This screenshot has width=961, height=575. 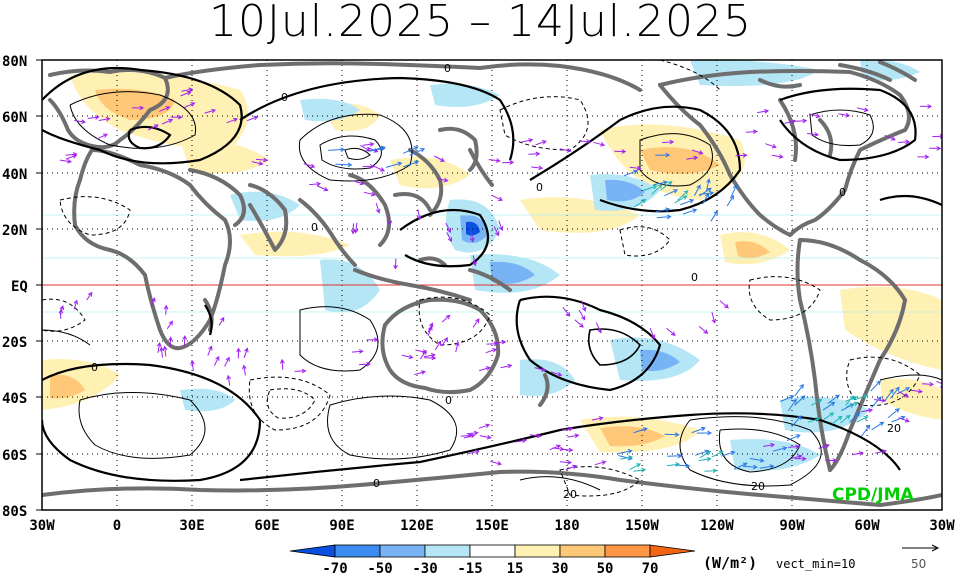 I want to click on colorbar-tick: 50, so click(x=605, y=568).